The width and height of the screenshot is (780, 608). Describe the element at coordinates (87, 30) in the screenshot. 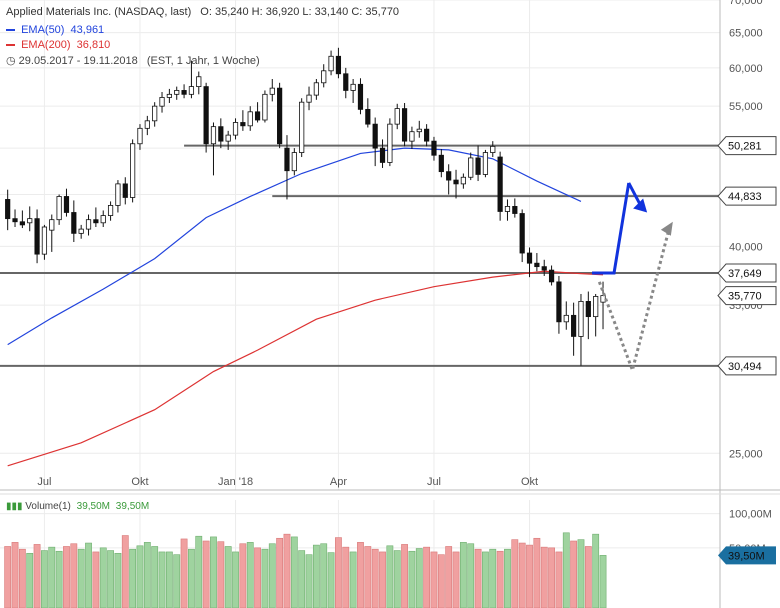

I see `ema50-value: 43,961` at that location.